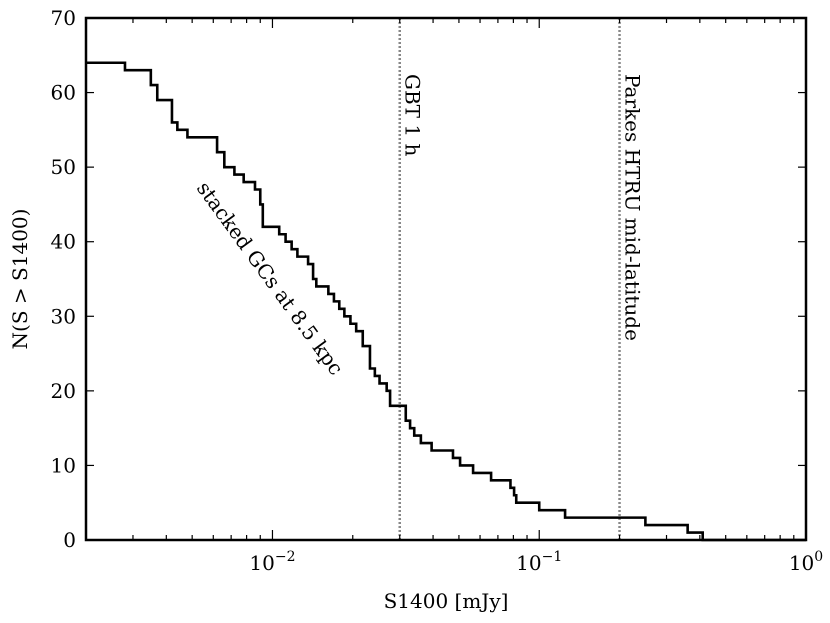 The width and height of the screenshot is (830, 623). Describe the element at coordinates (446, 601) in the screenshot. I see `x-axis-title: S1400 [mJy]` at that location.